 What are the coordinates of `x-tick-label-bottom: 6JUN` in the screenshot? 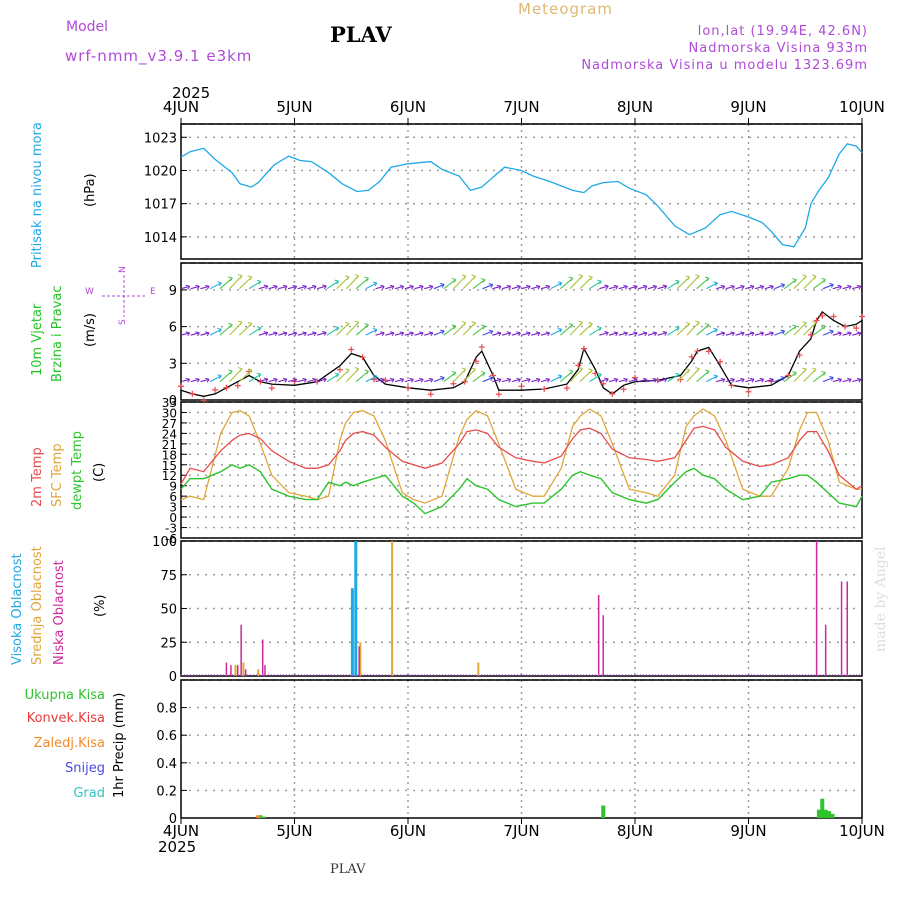 It's located at (408, 831).